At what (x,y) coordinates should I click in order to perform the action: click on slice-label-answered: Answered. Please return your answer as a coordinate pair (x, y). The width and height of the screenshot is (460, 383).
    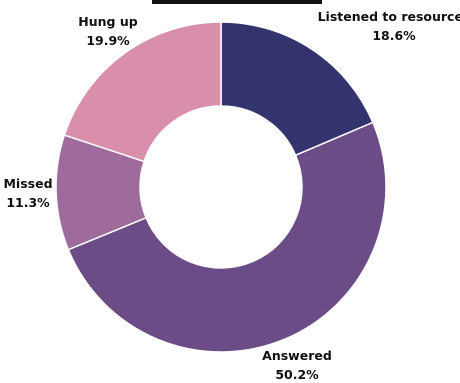
    Looking at the image, I should click on (297, 355).